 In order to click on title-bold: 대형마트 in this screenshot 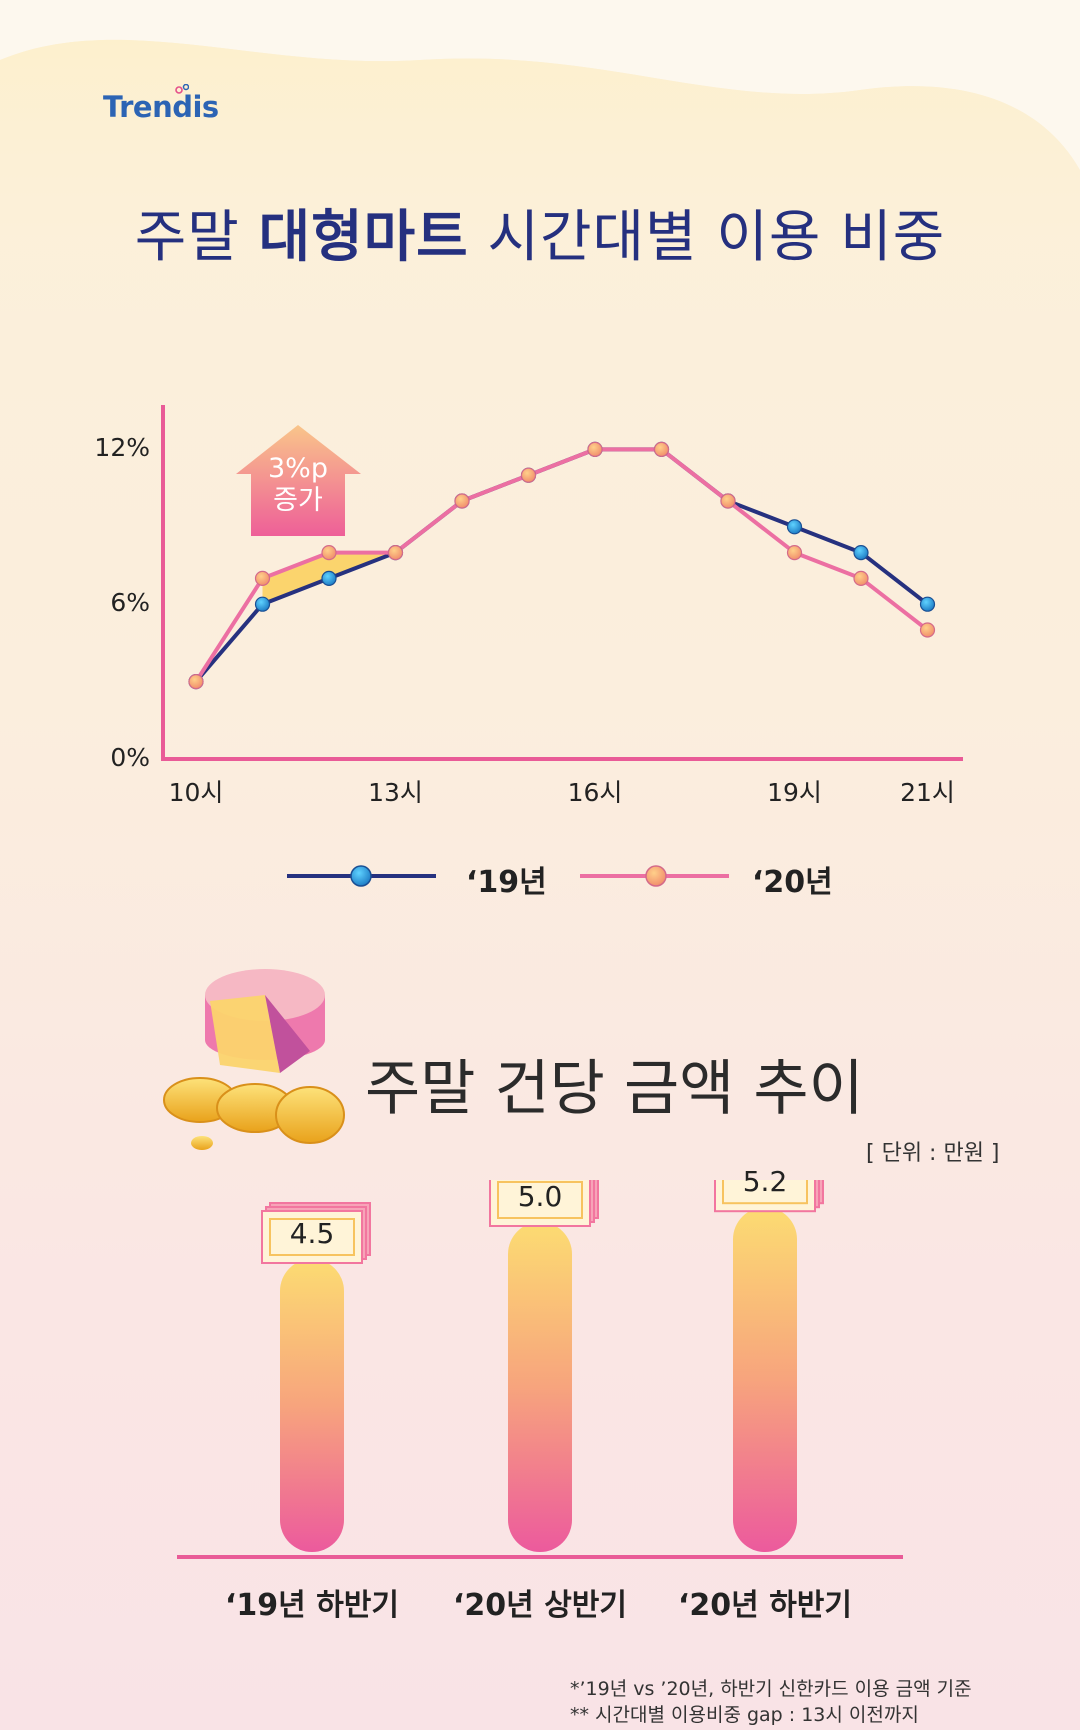, I will do `click(363, 237)`.